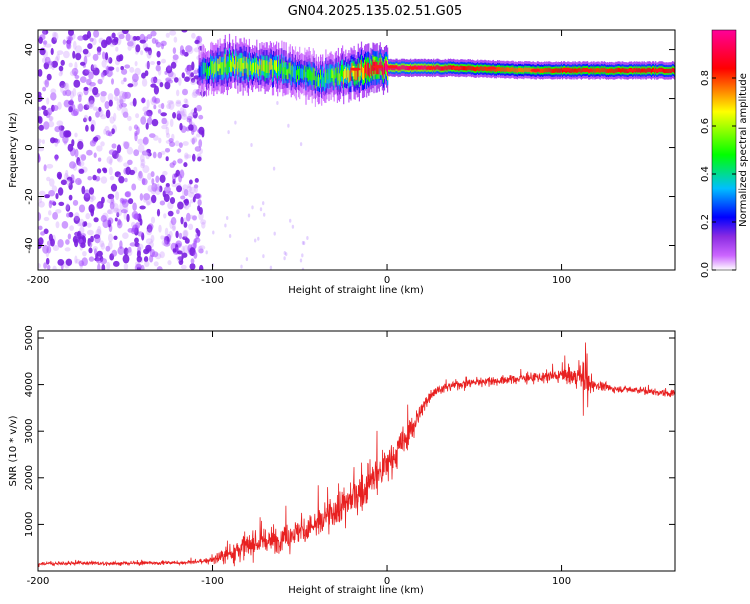 The height and width of the screenshot is (604, 750). What do you see at coordinates (29, 147) in the screenshot?
I see `y-tick-label: 0` at bounding box center [29, 147].